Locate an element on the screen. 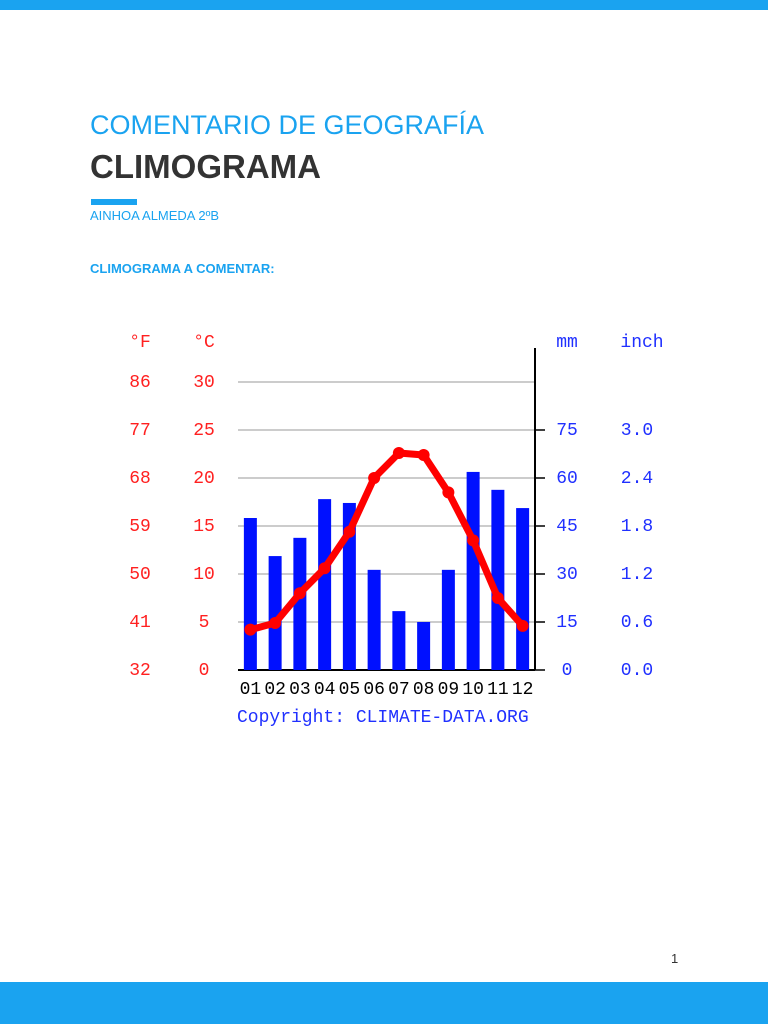 This screenshot has width=768, height=1024. kicker: COMENTARIO DE GEOGRAFÍA is located at coordinates (287, 125).